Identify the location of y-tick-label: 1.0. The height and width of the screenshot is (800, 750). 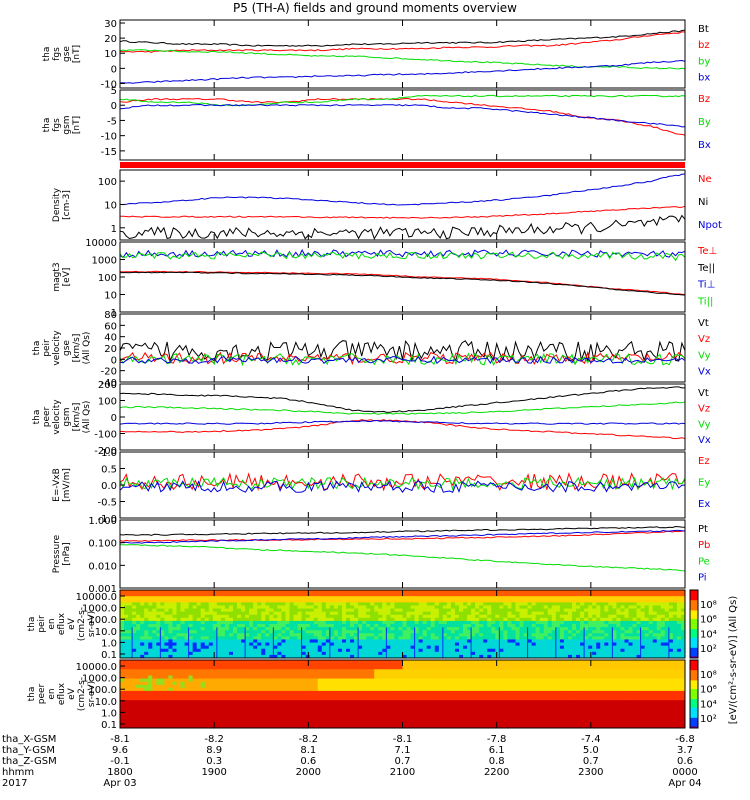
(109, 643).